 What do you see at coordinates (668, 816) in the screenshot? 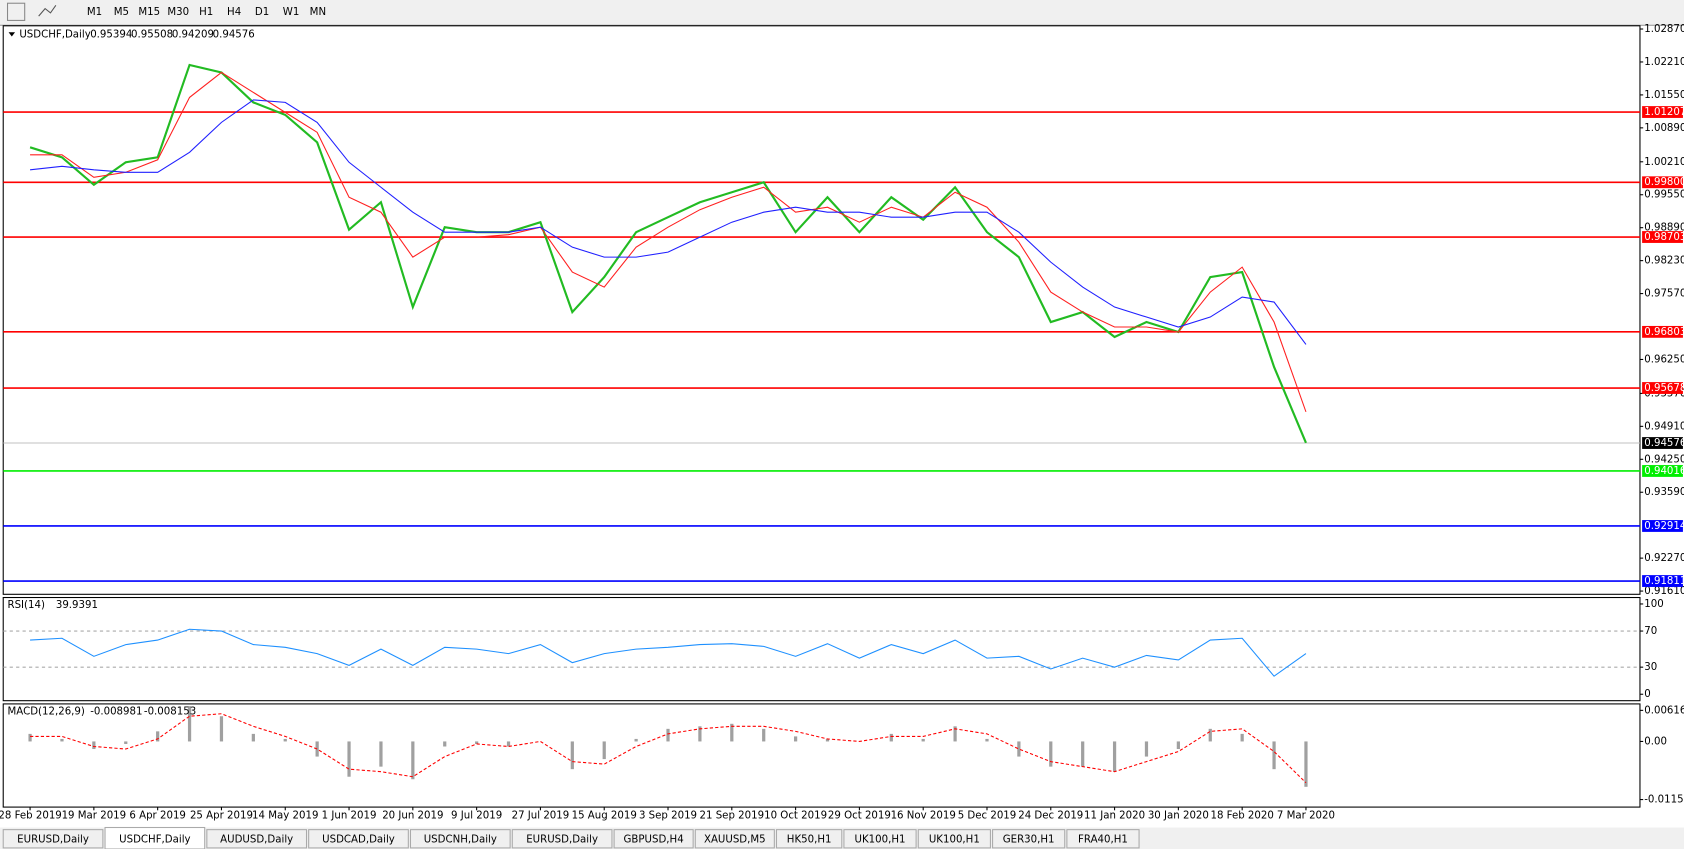
I see `x-tick-label: 3 Sep 2019` at bounding box center [668, 816].